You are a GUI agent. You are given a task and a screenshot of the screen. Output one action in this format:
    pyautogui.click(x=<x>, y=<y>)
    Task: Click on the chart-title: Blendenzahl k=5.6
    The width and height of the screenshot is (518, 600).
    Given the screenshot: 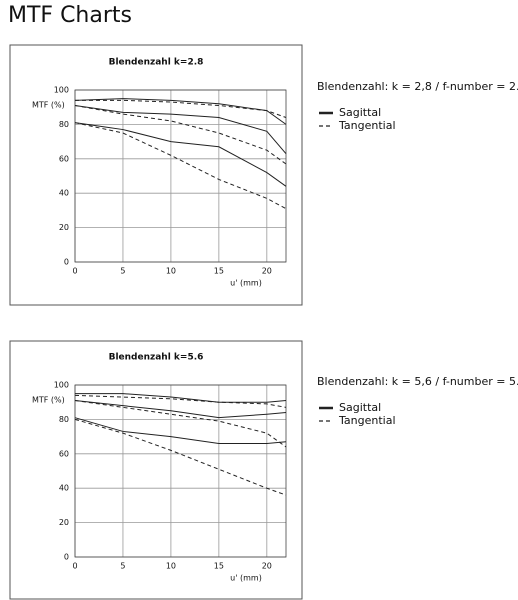 What is the action you would take?
    pyautogui.click(x=156, y=358)
    